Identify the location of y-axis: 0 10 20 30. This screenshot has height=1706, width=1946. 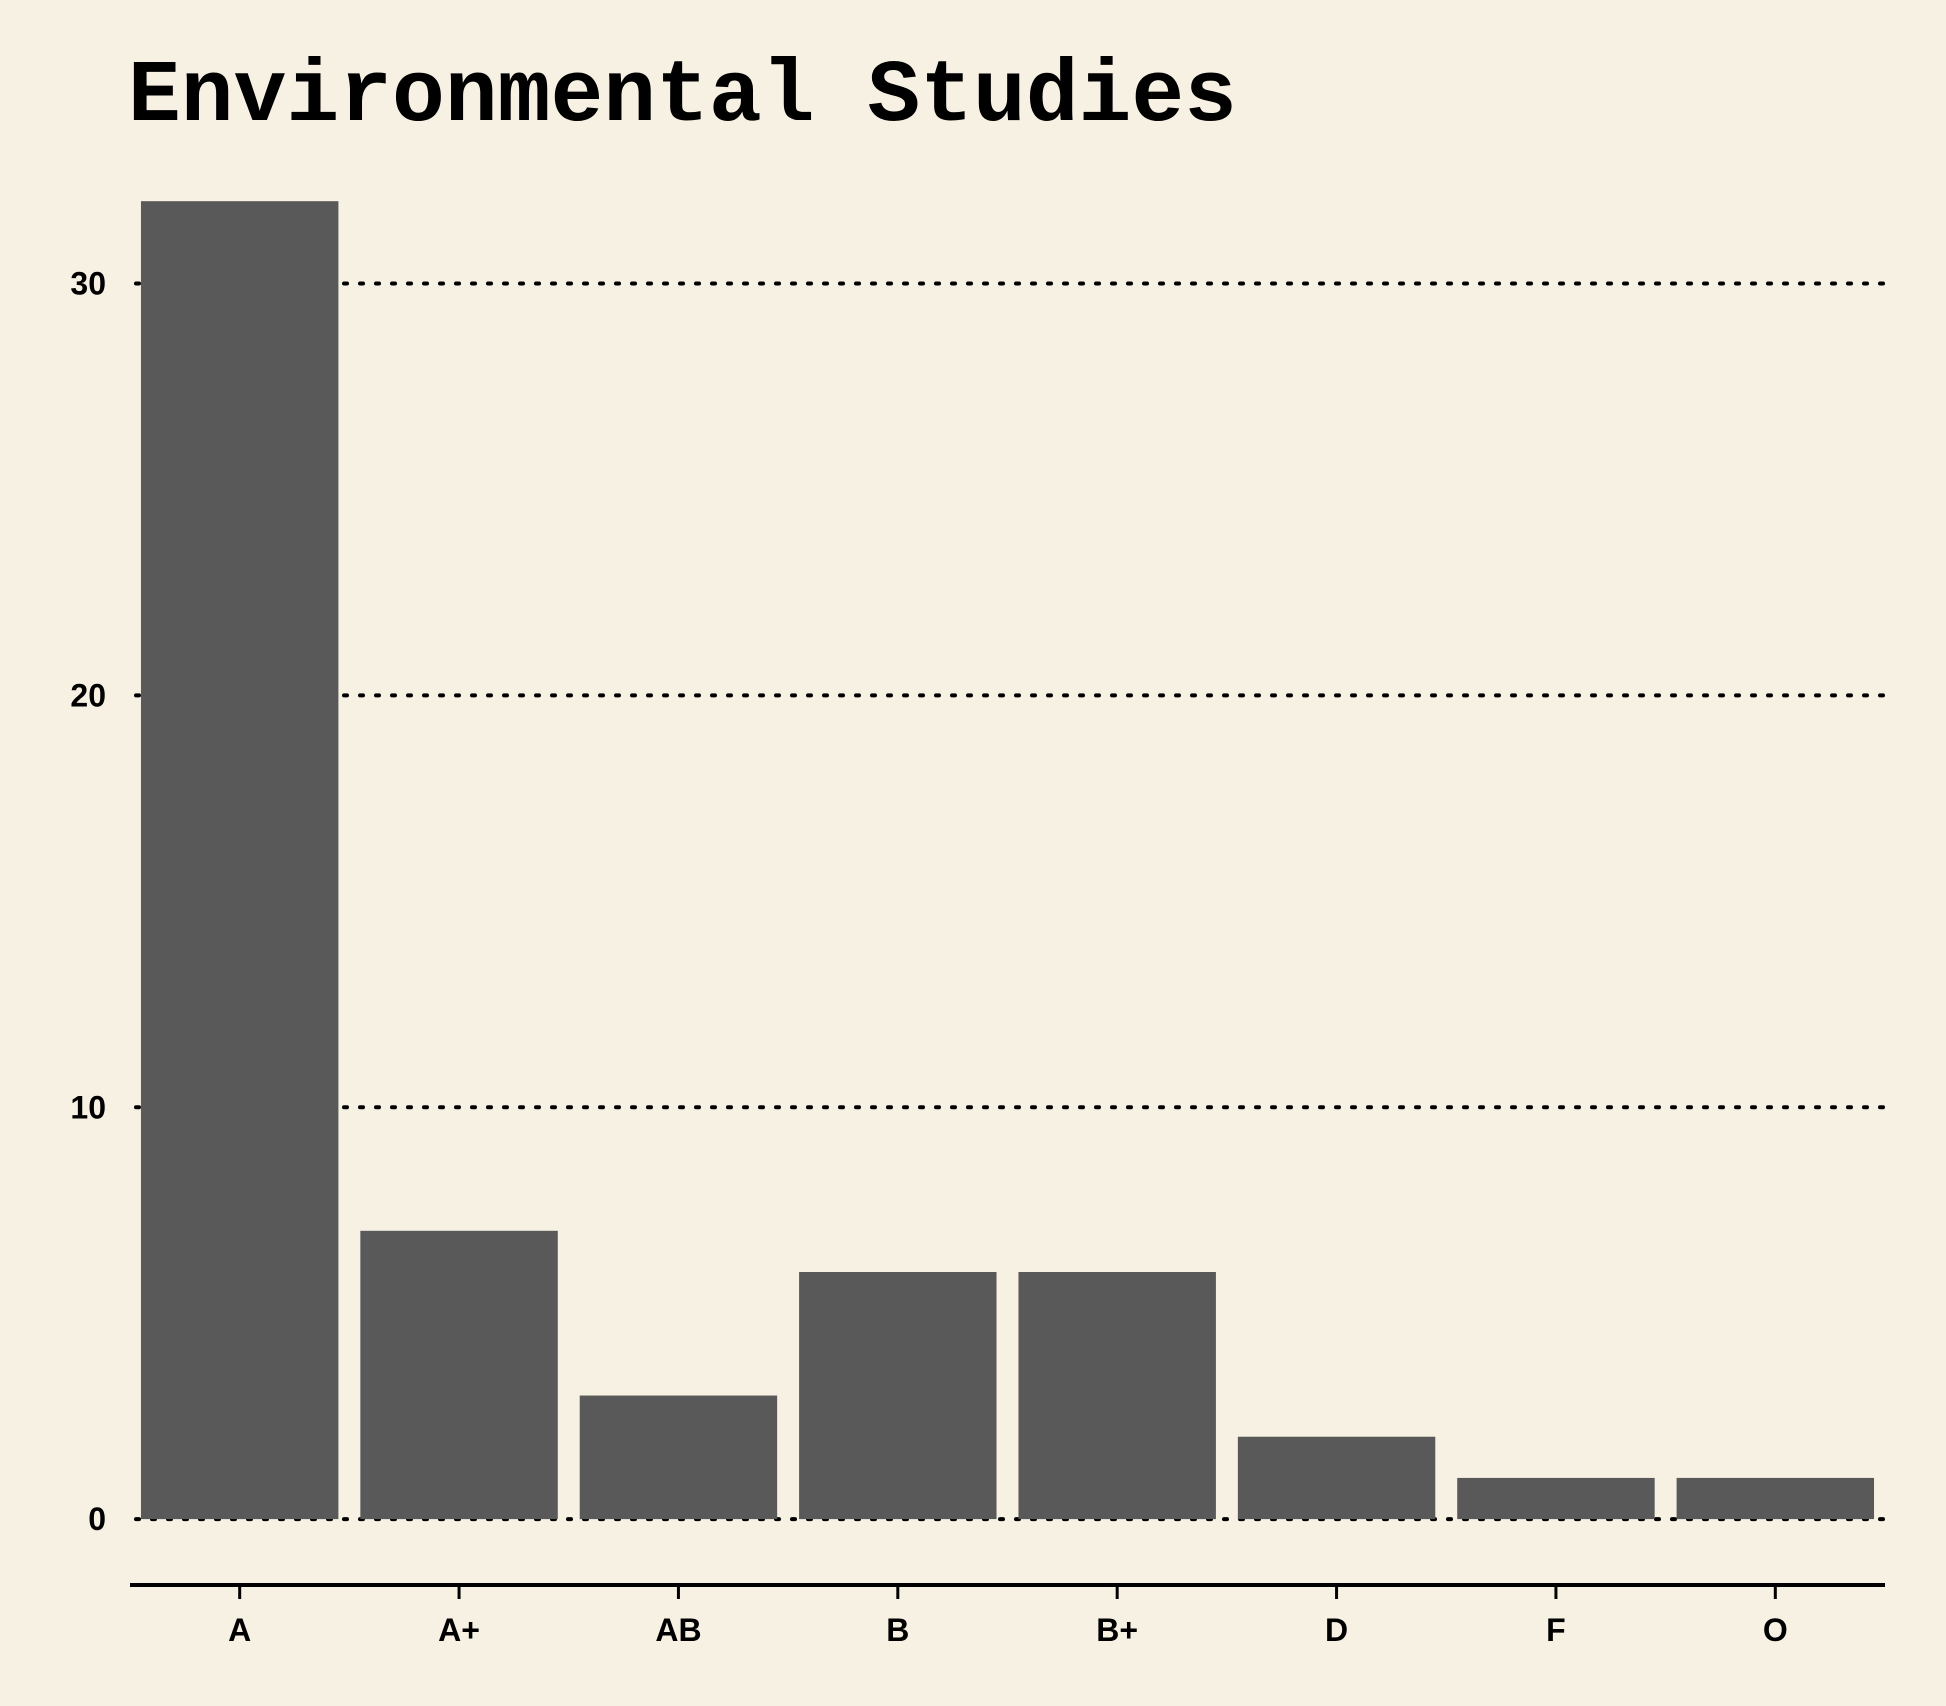
(88, 902).